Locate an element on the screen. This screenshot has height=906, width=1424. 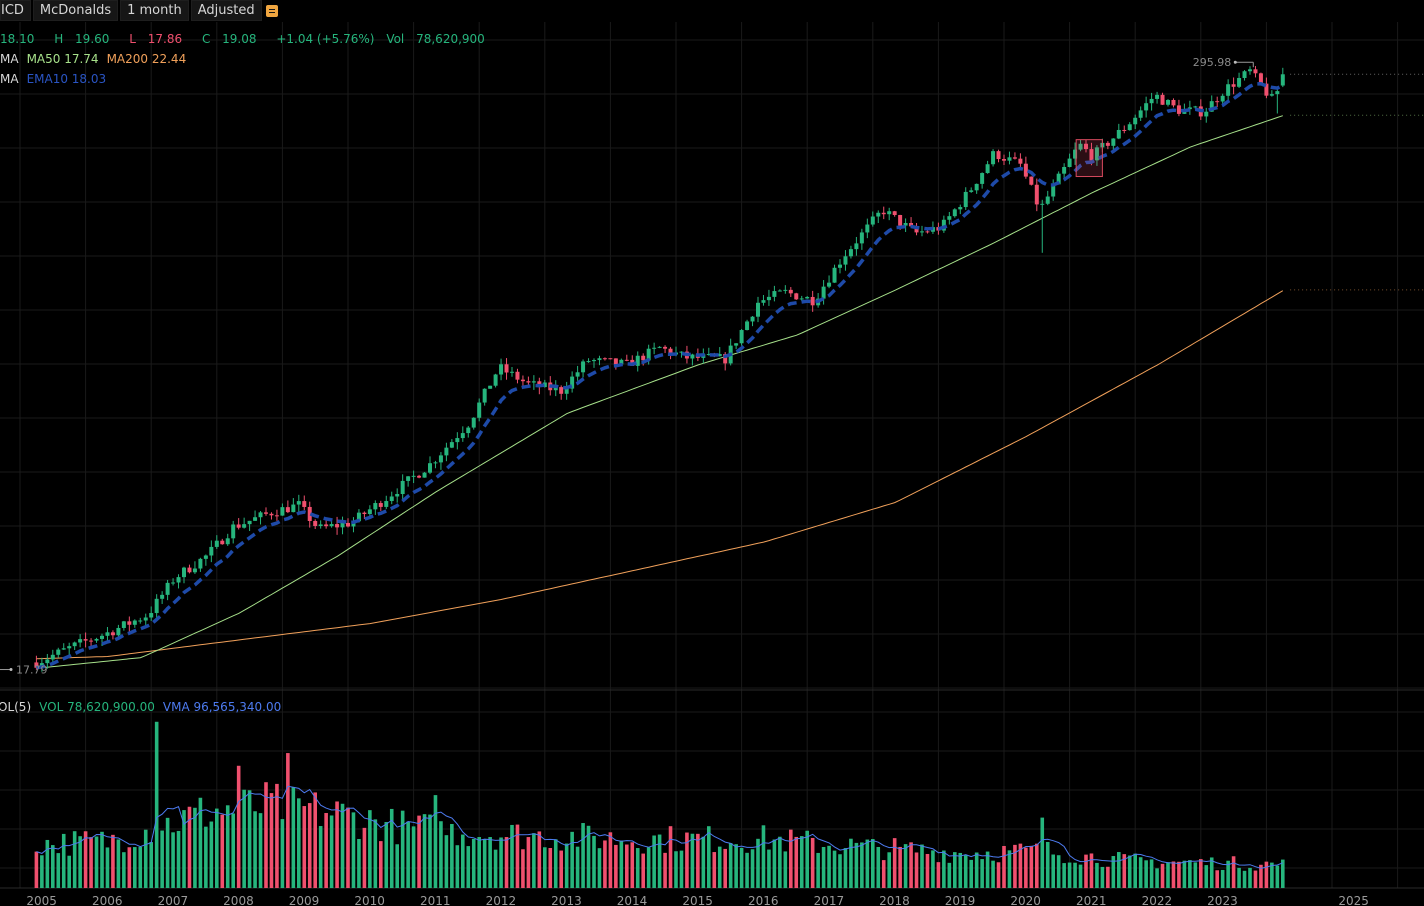
x-tick-label: 2006 is located at coordinates (107, 900).